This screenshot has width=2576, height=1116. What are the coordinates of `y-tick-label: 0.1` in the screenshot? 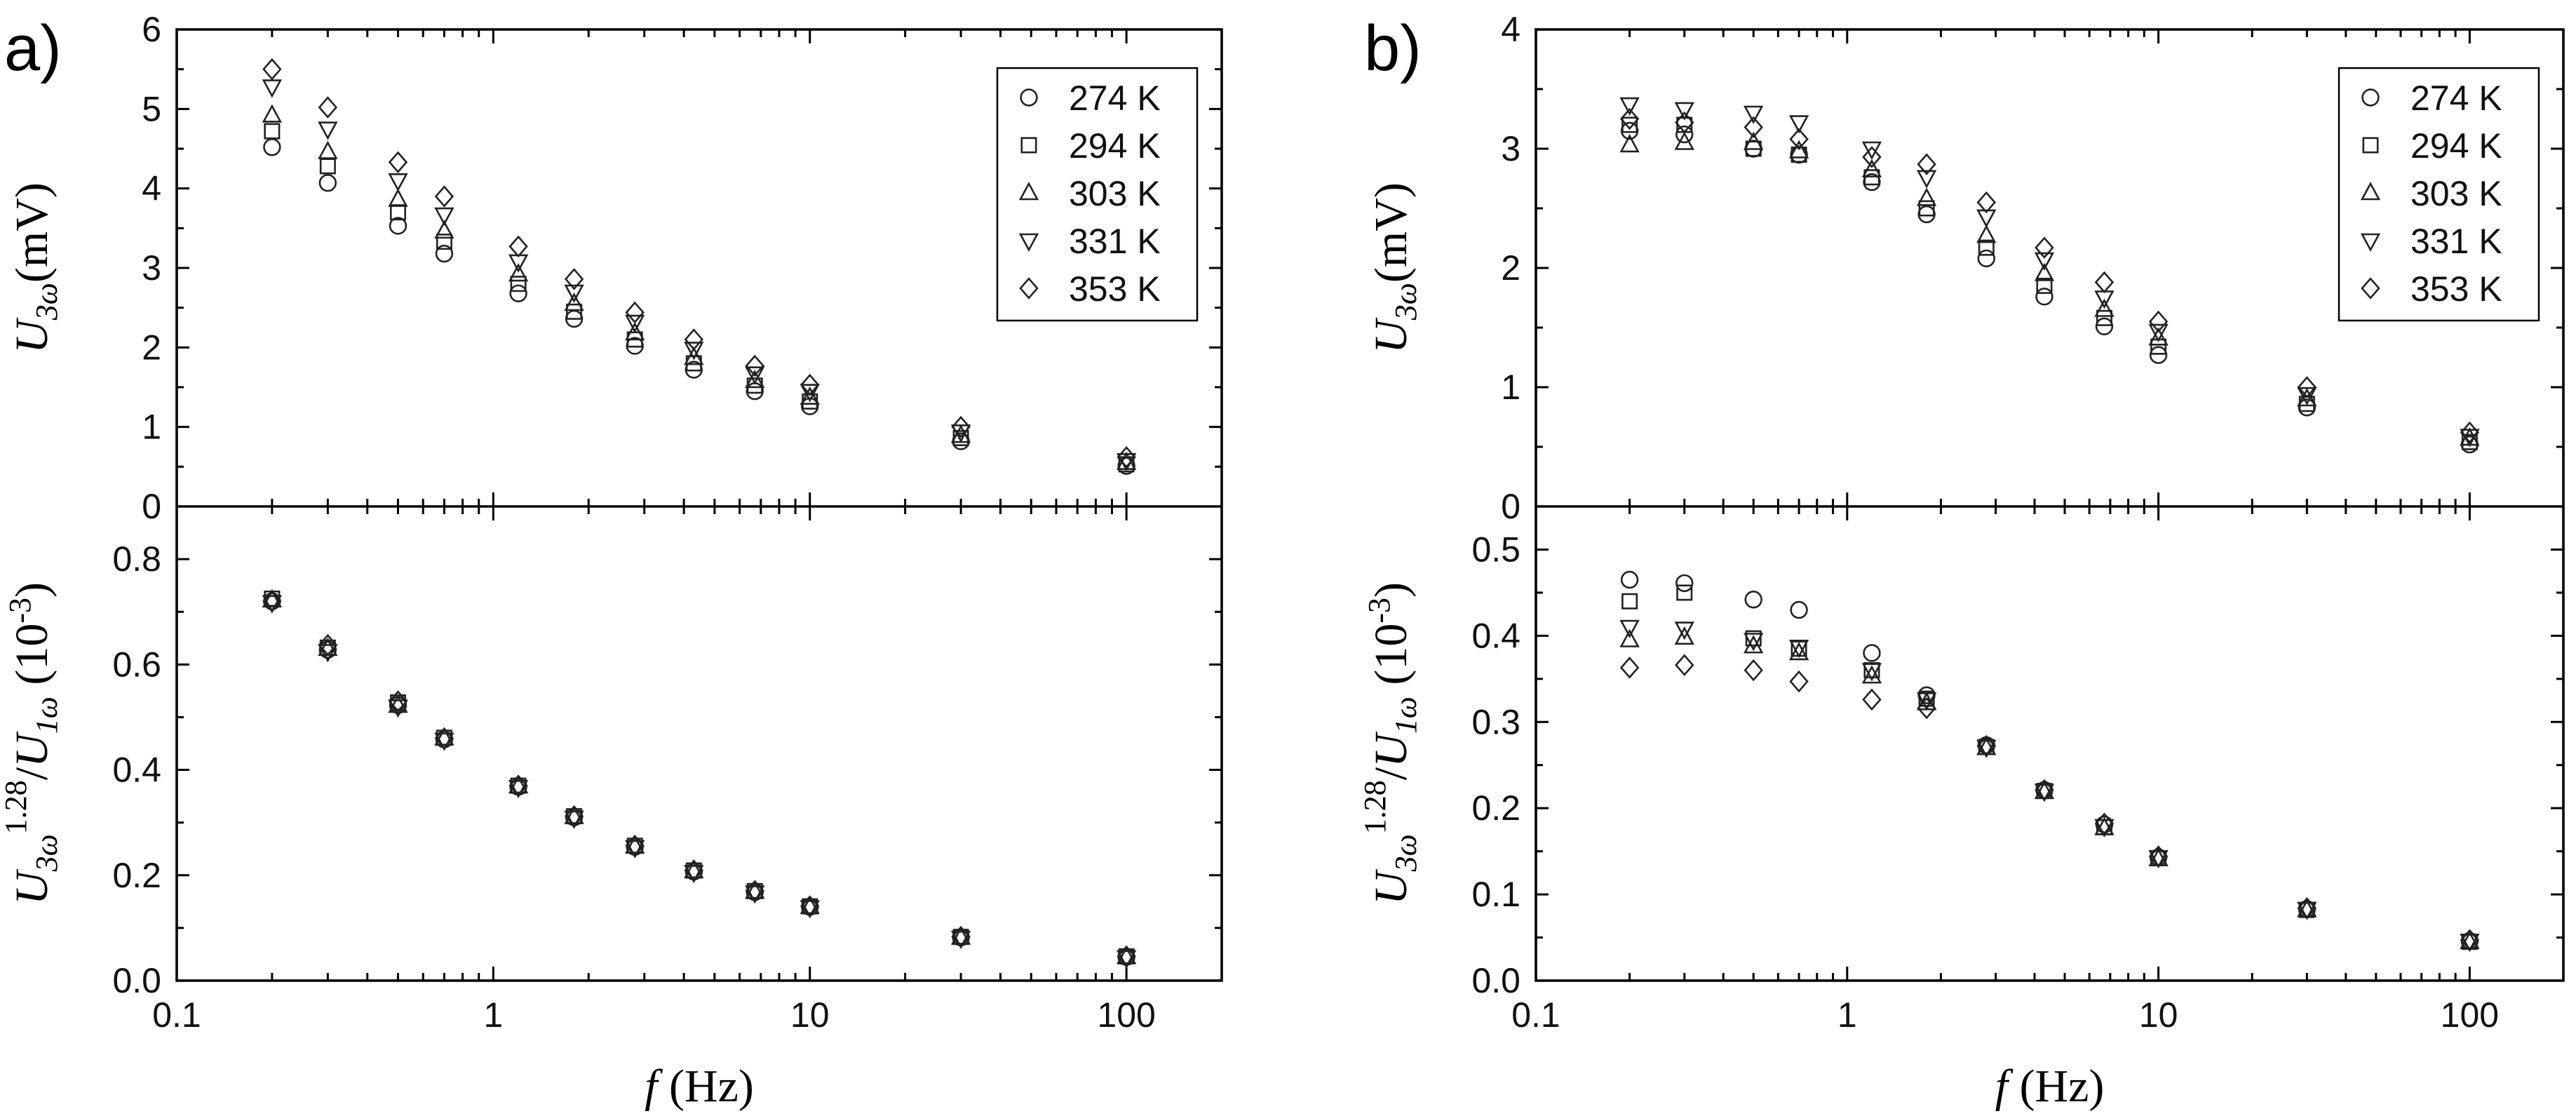 It's located at (1495, 895).